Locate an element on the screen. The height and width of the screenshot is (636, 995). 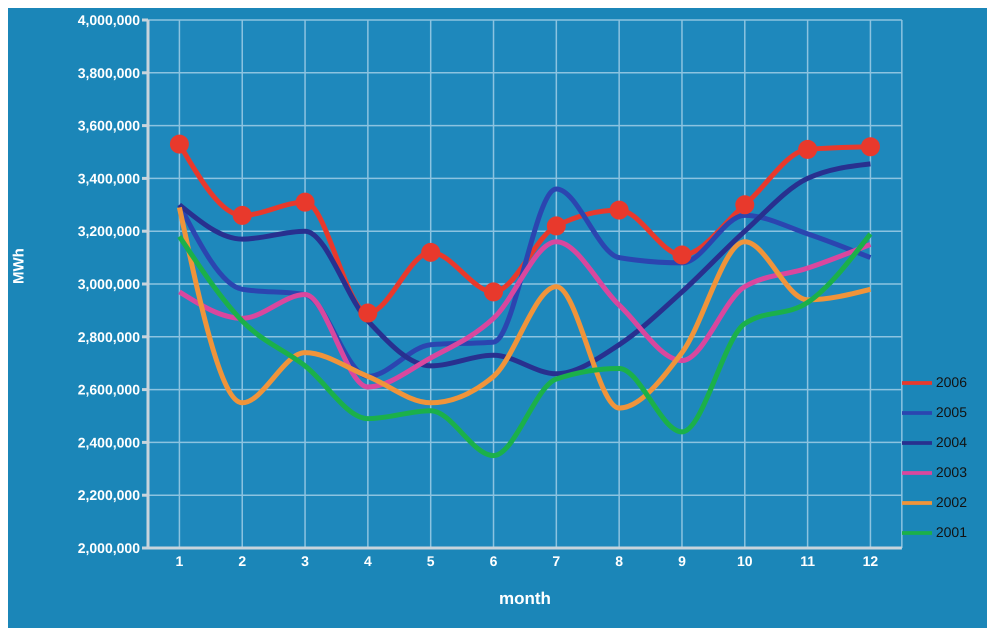
legend-label: 2002 is located at coordinates (951, 502).